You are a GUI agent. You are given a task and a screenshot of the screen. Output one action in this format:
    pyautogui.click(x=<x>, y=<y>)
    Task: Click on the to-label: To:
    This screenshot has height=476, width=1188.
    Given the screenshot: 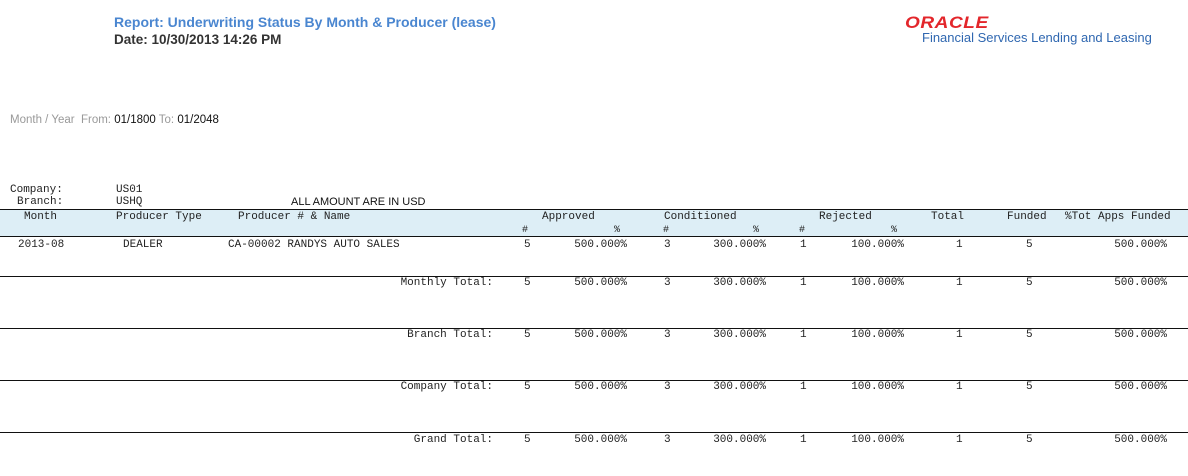 What is the action you would take?
    pyautogui.click(x=166, y=120)
    